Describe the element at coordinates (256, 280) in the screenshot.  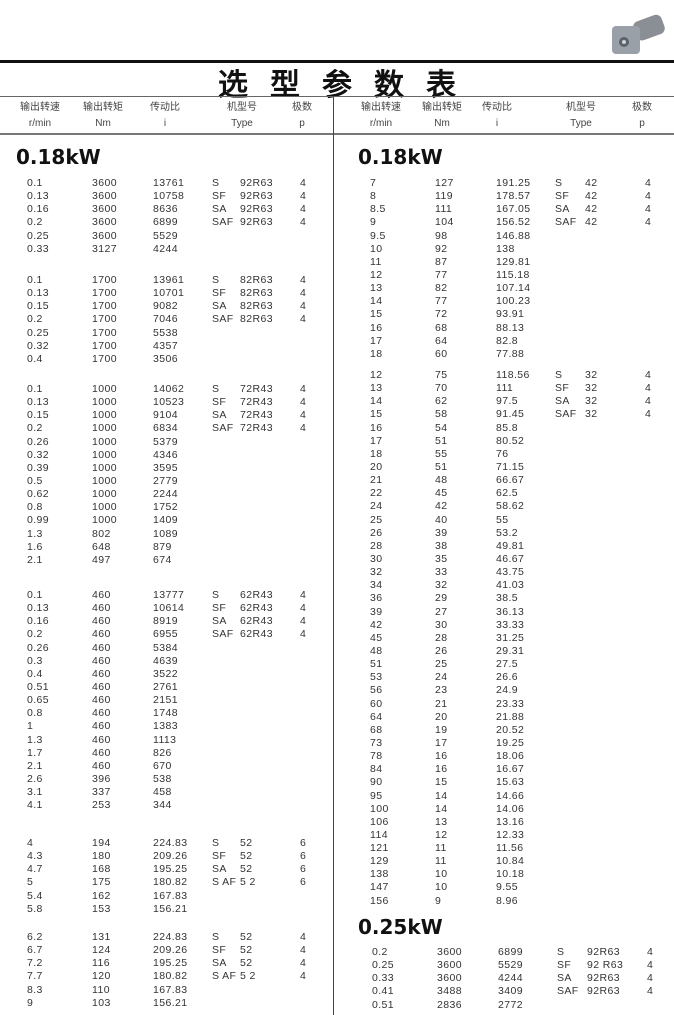
I see `cell-frame: 82R63` at that location.